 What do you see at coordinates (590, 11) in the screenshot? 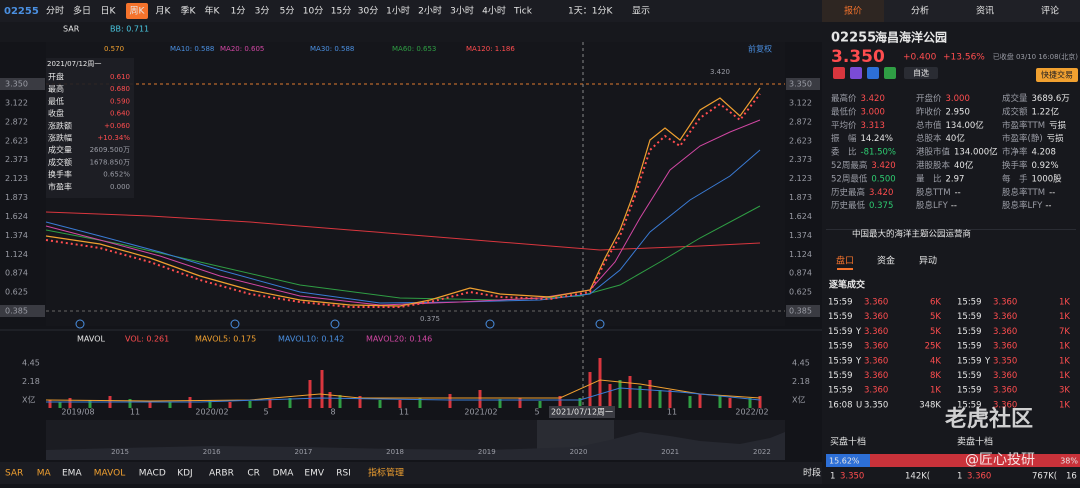
I see `interval-select: 1天：1分K` at bounding box center [590, 11].